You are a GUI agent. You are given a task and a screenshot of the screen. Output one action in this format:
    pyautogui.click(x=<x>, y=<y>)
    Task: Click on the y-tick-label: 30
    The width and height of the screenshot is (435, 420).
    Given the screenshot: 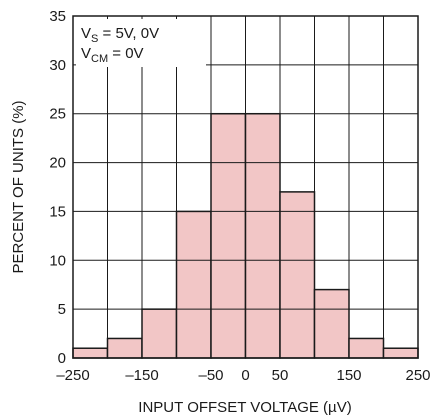 What is the action you would take?
    pyautogui.click(x=57, y=65)
    